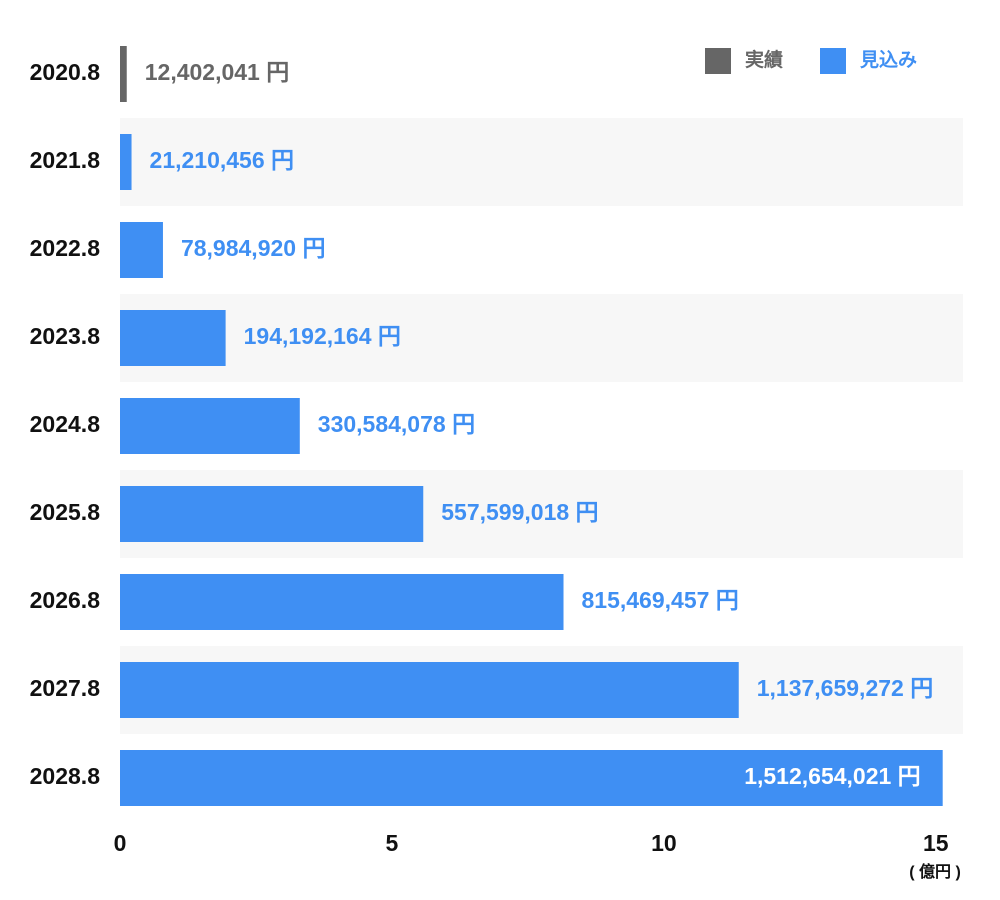  What do you see at coordinates (253, 248) in the screenshot?
I see `value-label: 78,984,920 円` at bounding box center [253, 248].